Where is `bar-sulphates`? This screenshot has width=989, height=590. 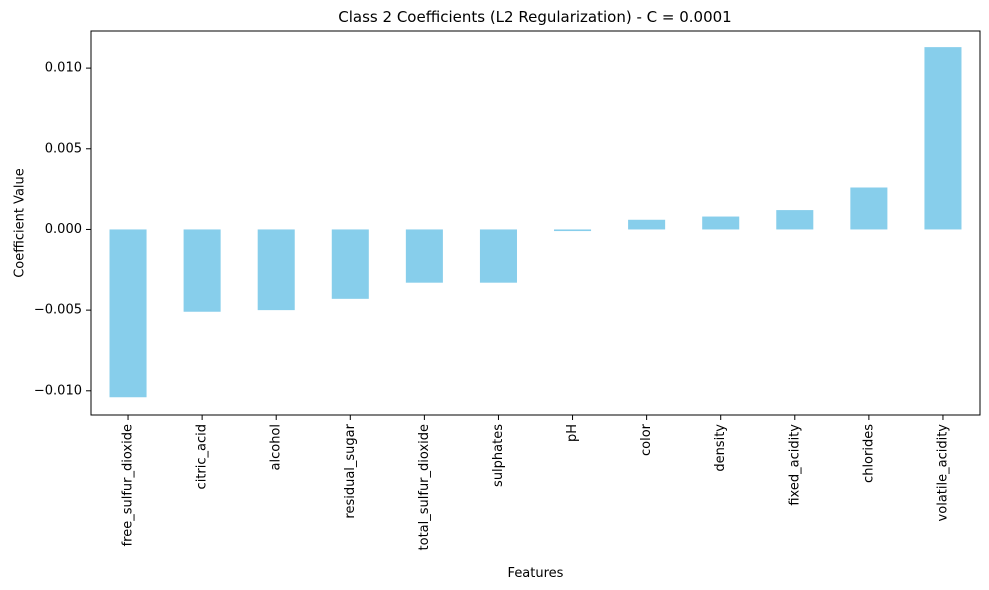
bar-sulphates is located at coordinates (498, 256).